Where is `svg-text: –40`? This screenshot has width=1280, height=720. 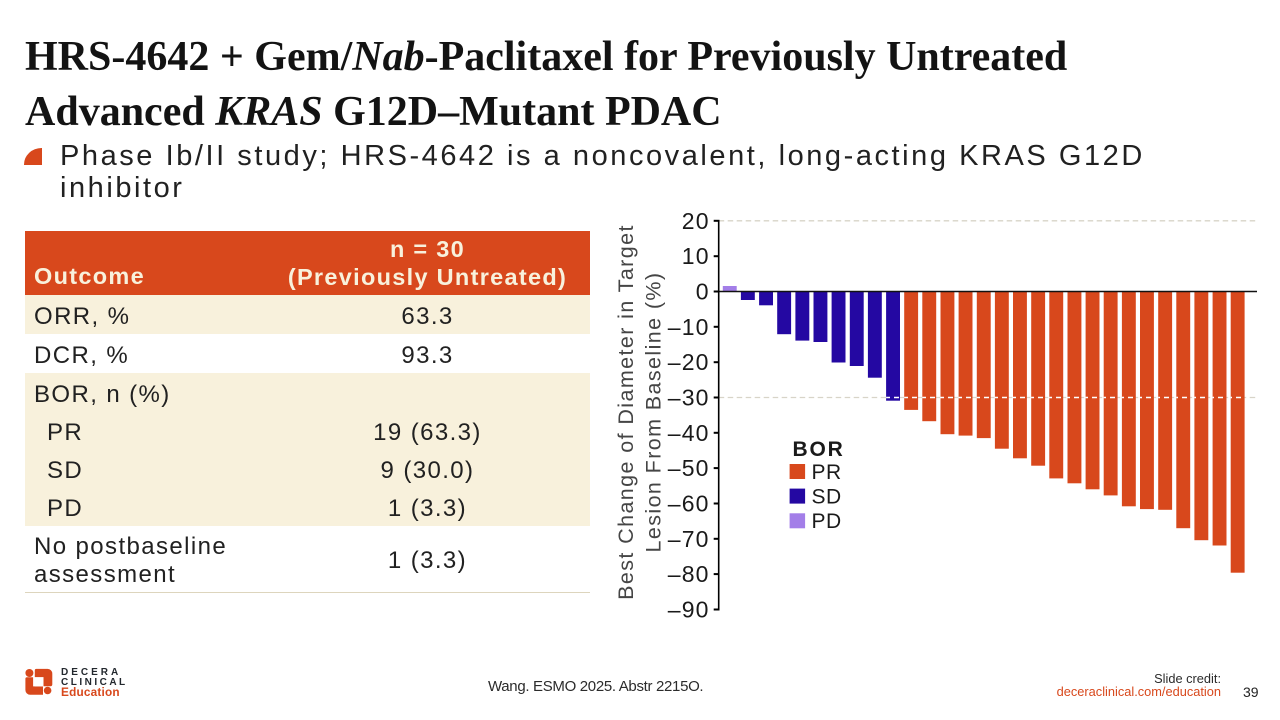 svg-text: –40 is located at coordinates (689, 433).